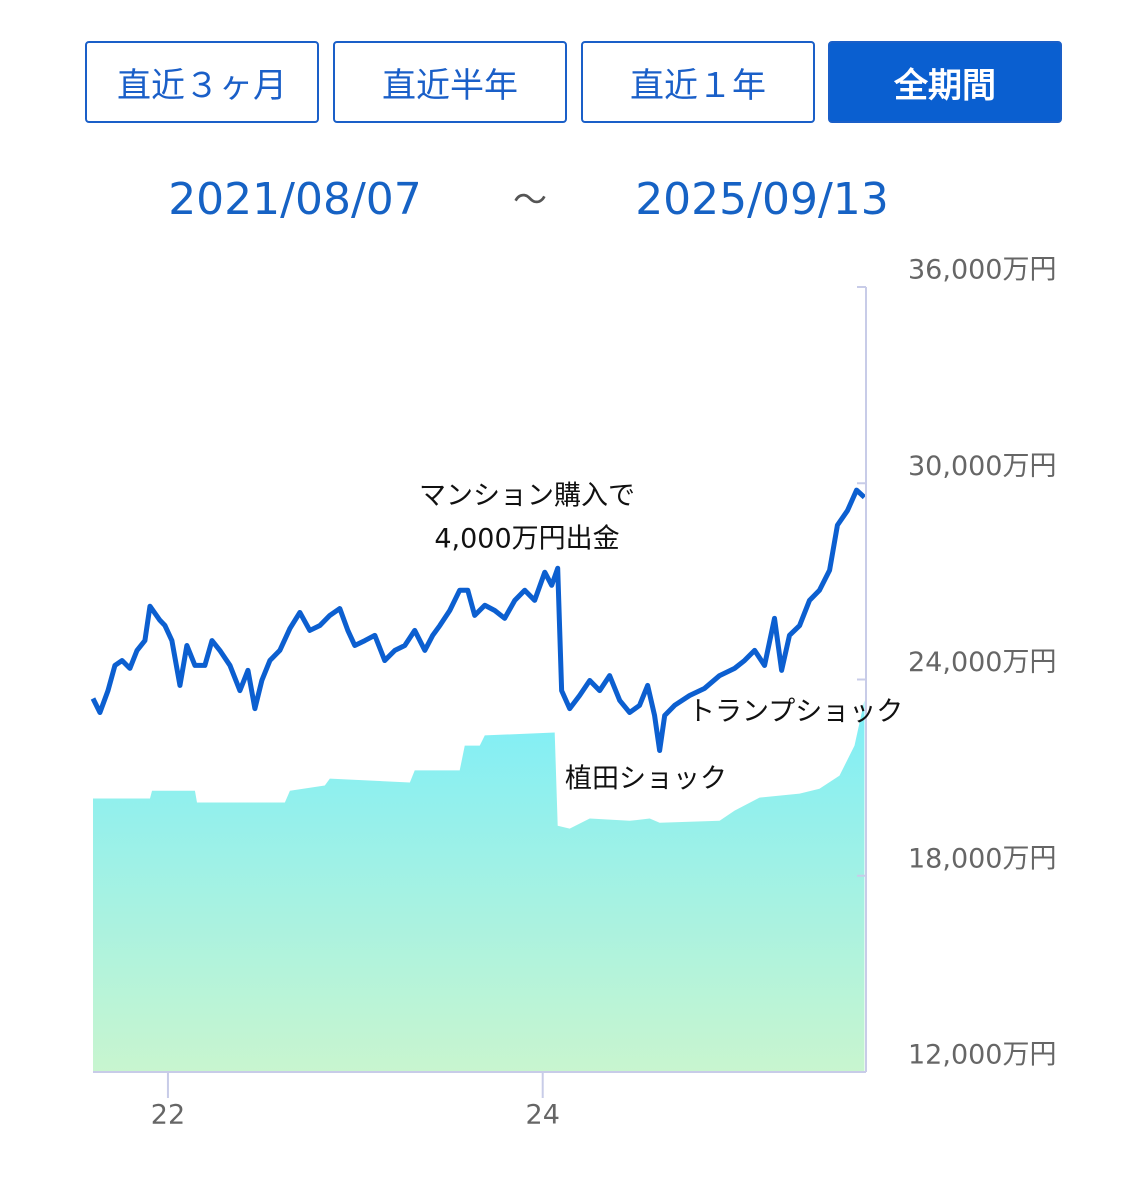 The image size is (1145, 1200). What do you see at coordinates (982, 858) in the screenshot?
I see `y-tick-label: 18,000万円` at bounding box center [982, 858].